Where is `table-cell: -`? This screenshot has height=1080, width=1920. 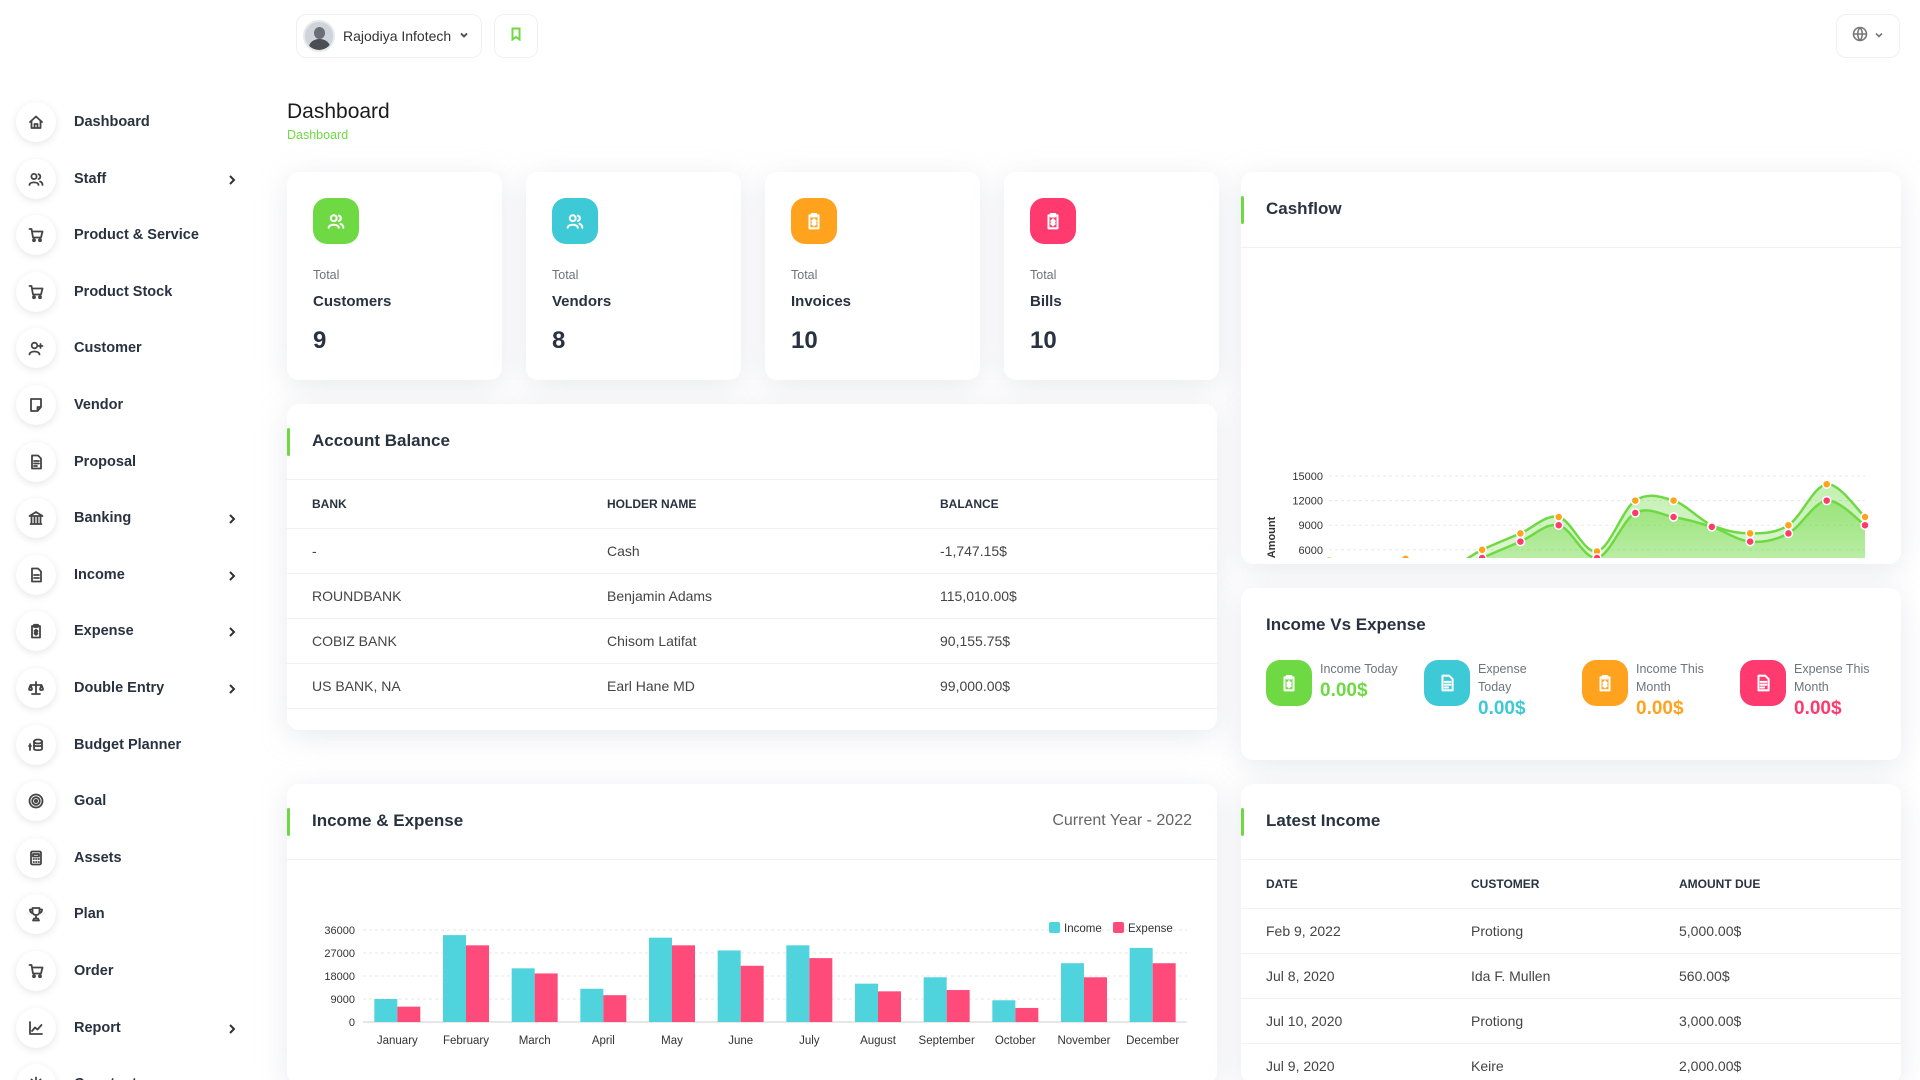
table-cell: - is located at coordinates (314, 550).